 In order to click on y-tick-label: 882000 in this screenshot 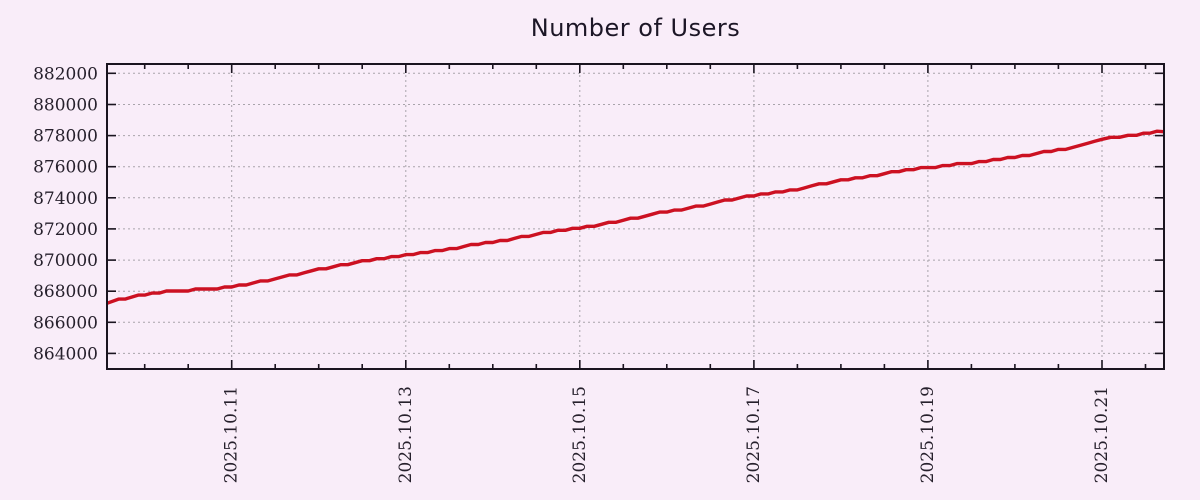, I will do `click(65, 74)`.